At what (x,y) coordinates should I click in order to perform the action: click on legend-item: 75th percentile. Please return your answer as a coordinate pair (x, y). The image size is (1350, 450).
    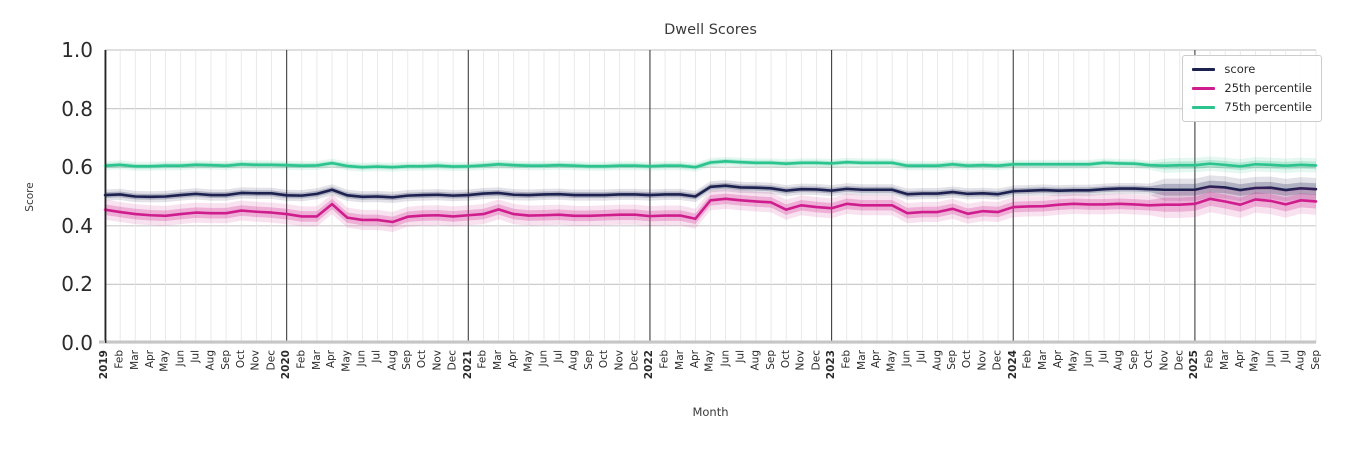
    Looking at the image, I should click on (1252, 107).